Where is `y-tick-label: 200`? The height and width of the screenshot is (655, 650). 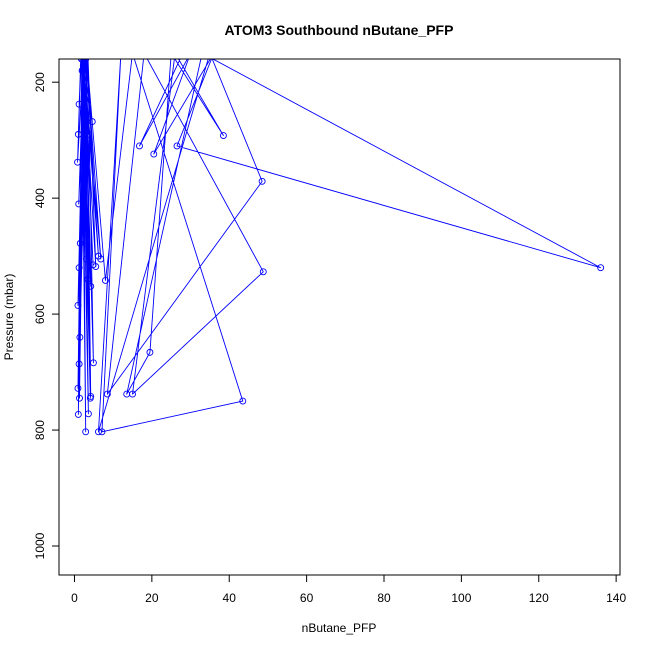 y-tick-label: 200 is located at coordinates (40, 82).